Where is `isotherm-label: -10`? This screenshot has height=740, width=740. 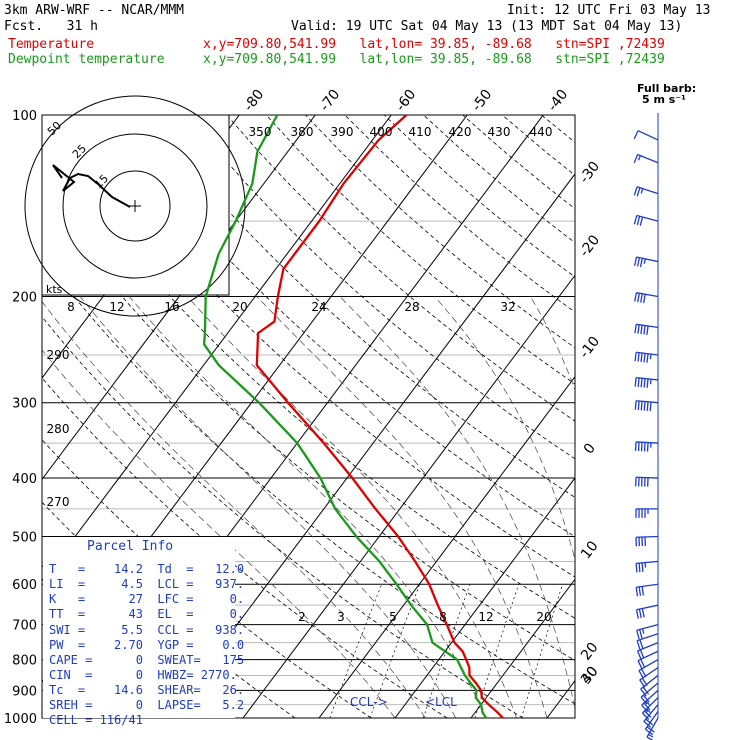
isotherm-label: -10 is located at coordinates (590, 348).